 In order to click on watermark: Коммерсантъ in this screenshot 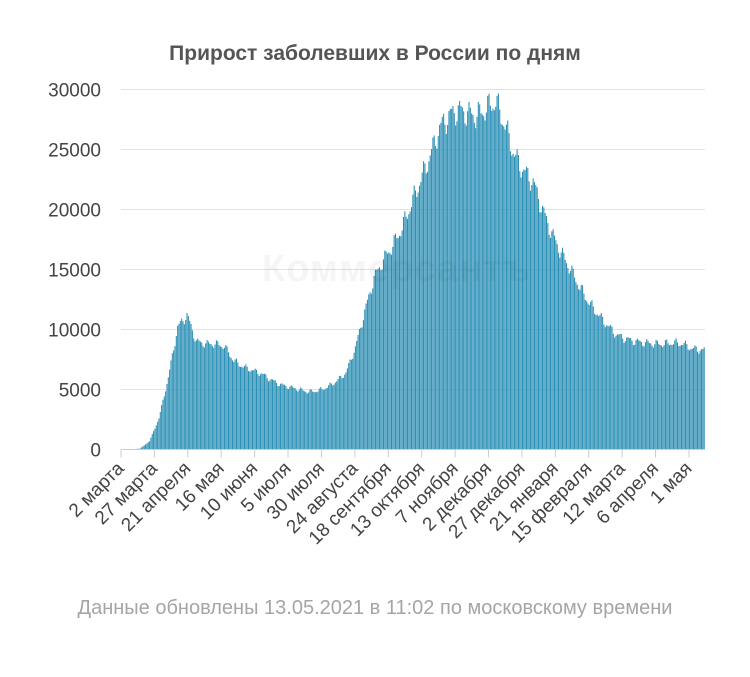, I will do `click(396, 269)`.